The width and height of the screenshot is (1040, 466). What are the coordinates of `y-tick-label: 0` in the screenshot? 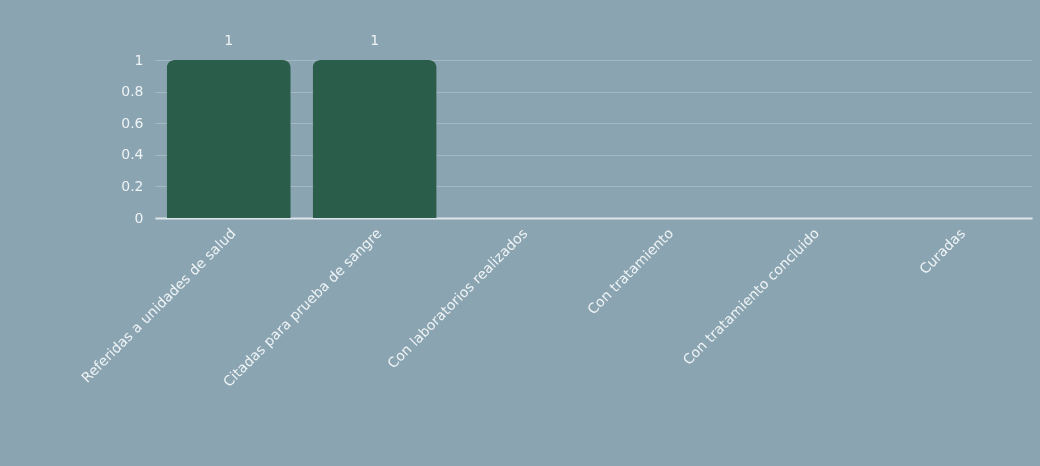 It's located at (139, 217).